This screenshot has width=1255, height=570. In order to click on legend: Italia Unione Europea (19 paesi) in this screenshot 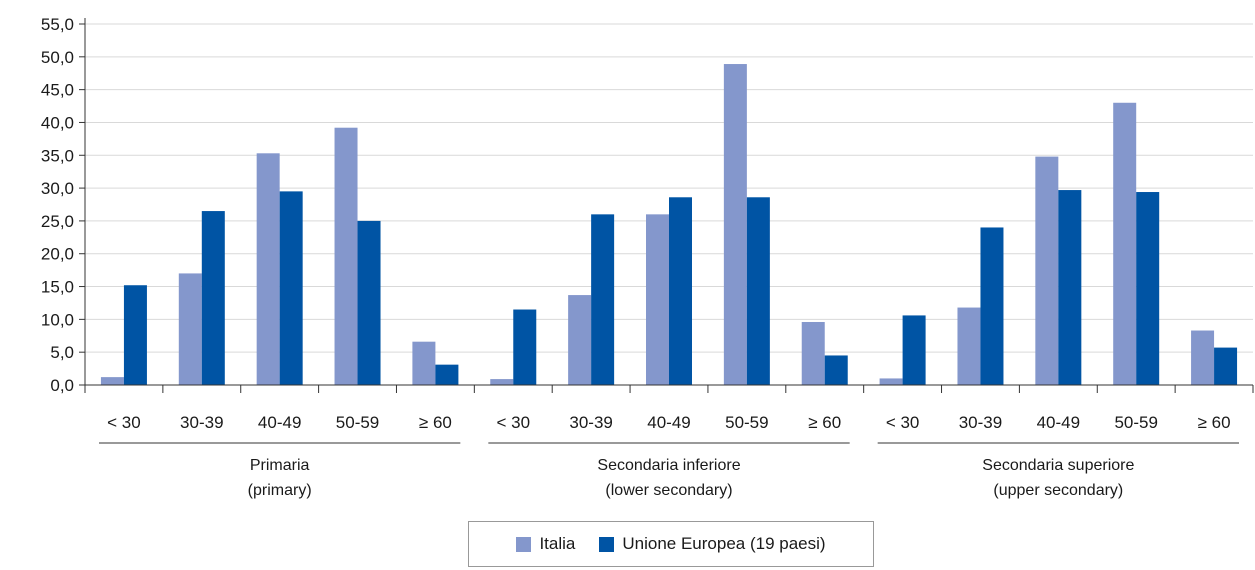, I will do `click(671, 544)`.